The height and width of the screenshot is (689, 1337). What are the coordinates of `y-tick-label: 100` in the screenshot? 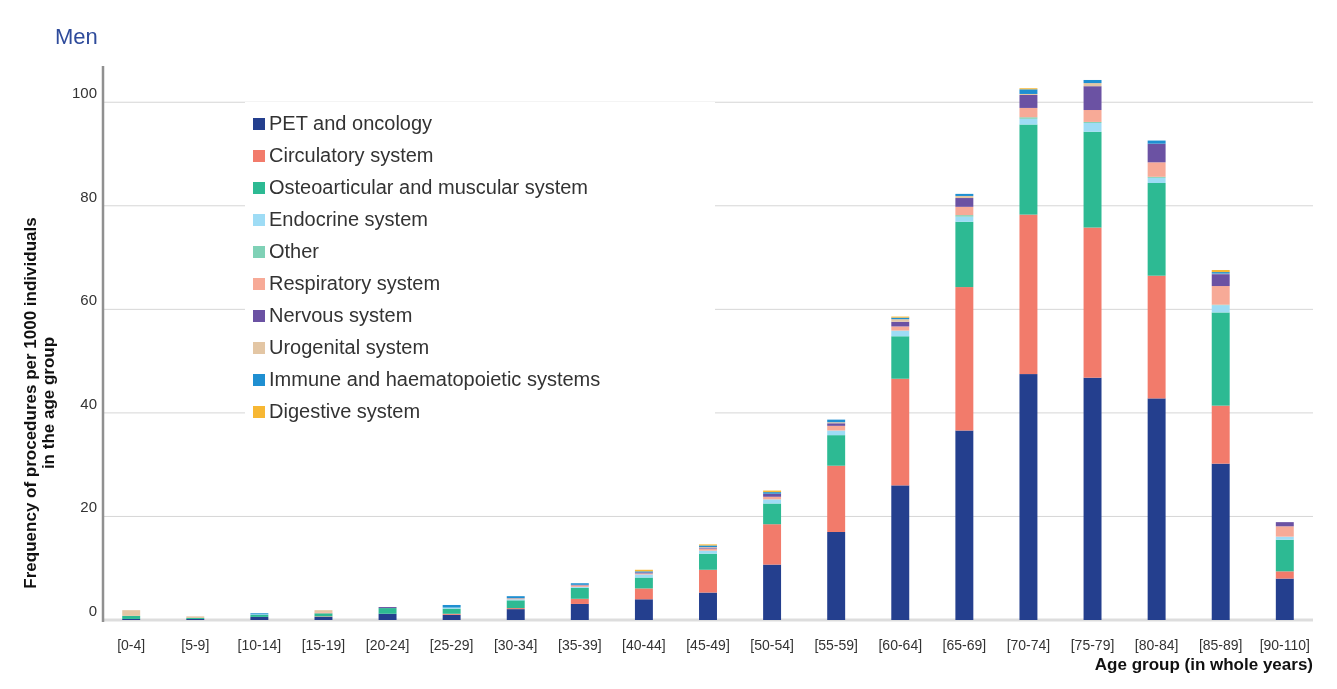 It's located at (84, 93).